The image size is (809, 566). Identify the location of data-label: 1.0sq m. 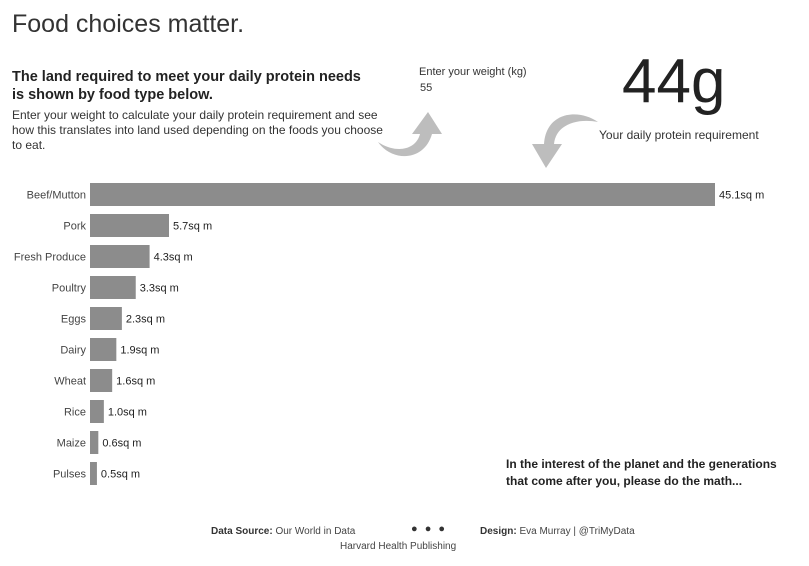
(127, 413).